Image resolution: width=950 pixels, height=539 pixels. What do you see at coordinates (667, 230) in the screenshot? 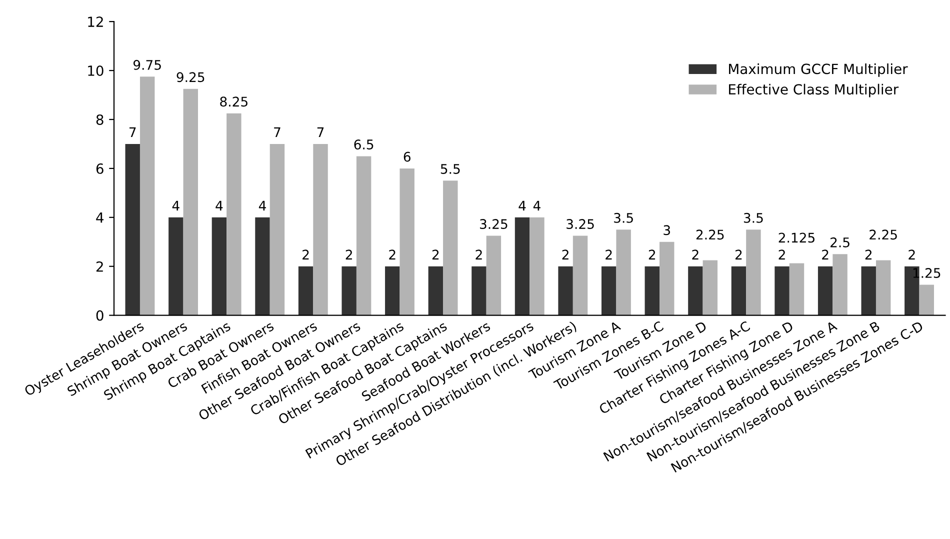
I see `data-label: 3` at bounding box center [667, 230].